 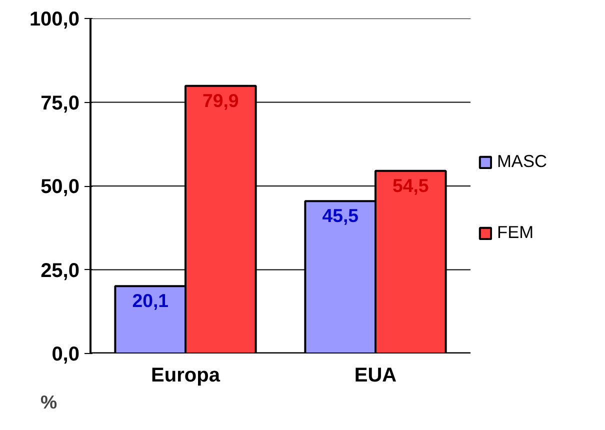 I want to click on y-tick-label: 50,0, so click(x=60, y=187).